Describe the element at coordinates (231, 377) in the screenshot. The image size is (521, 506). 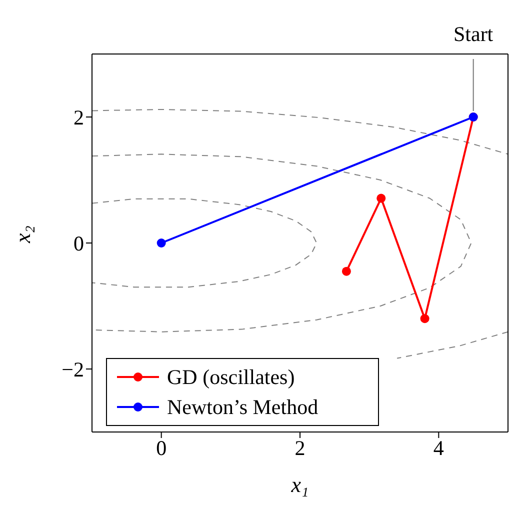
I see `legend-label: GD (oscillates)` at that location.